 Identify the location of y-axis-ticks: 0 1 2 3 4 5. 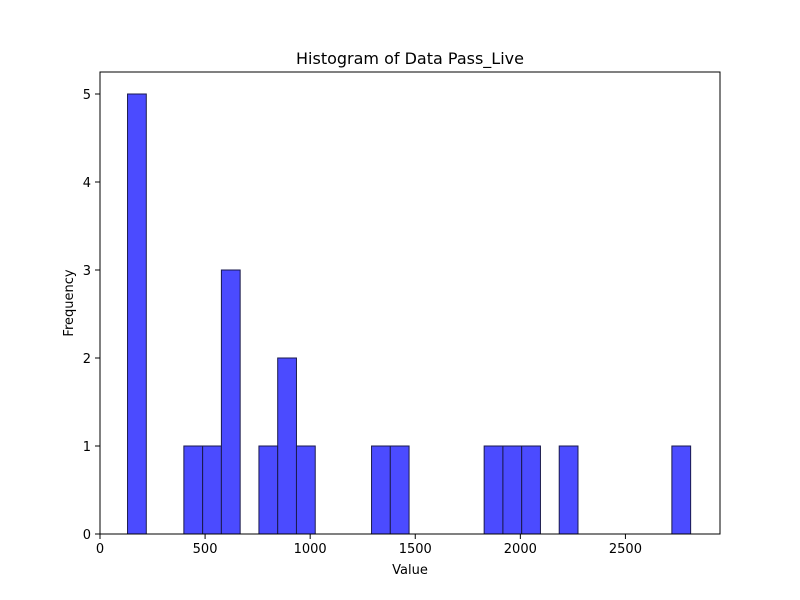
(91, 315).